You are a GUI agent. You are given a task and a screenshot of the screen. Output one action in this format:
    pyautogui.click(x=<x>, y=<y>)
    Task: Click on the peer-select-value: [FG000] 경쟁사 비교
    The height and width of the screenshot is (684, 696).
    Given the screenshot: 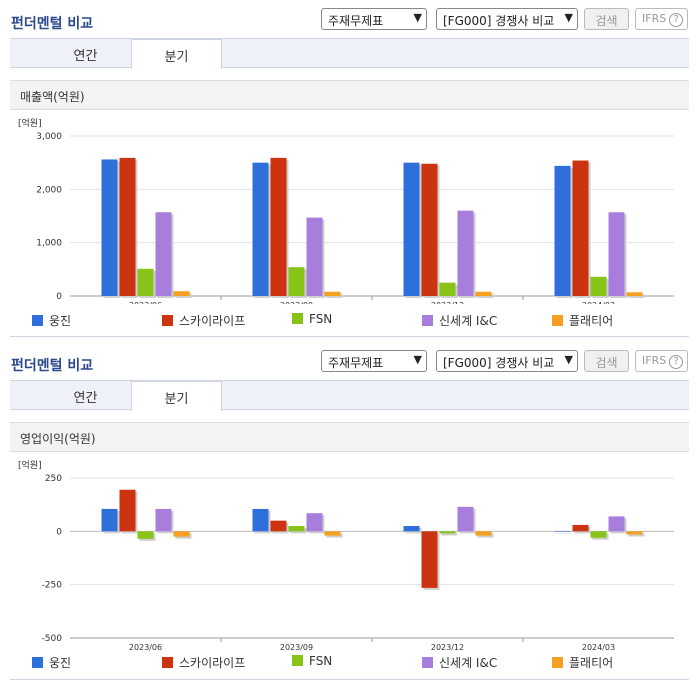 What is the action you would take?
    pyautogui.click(x=499, y=21)
    